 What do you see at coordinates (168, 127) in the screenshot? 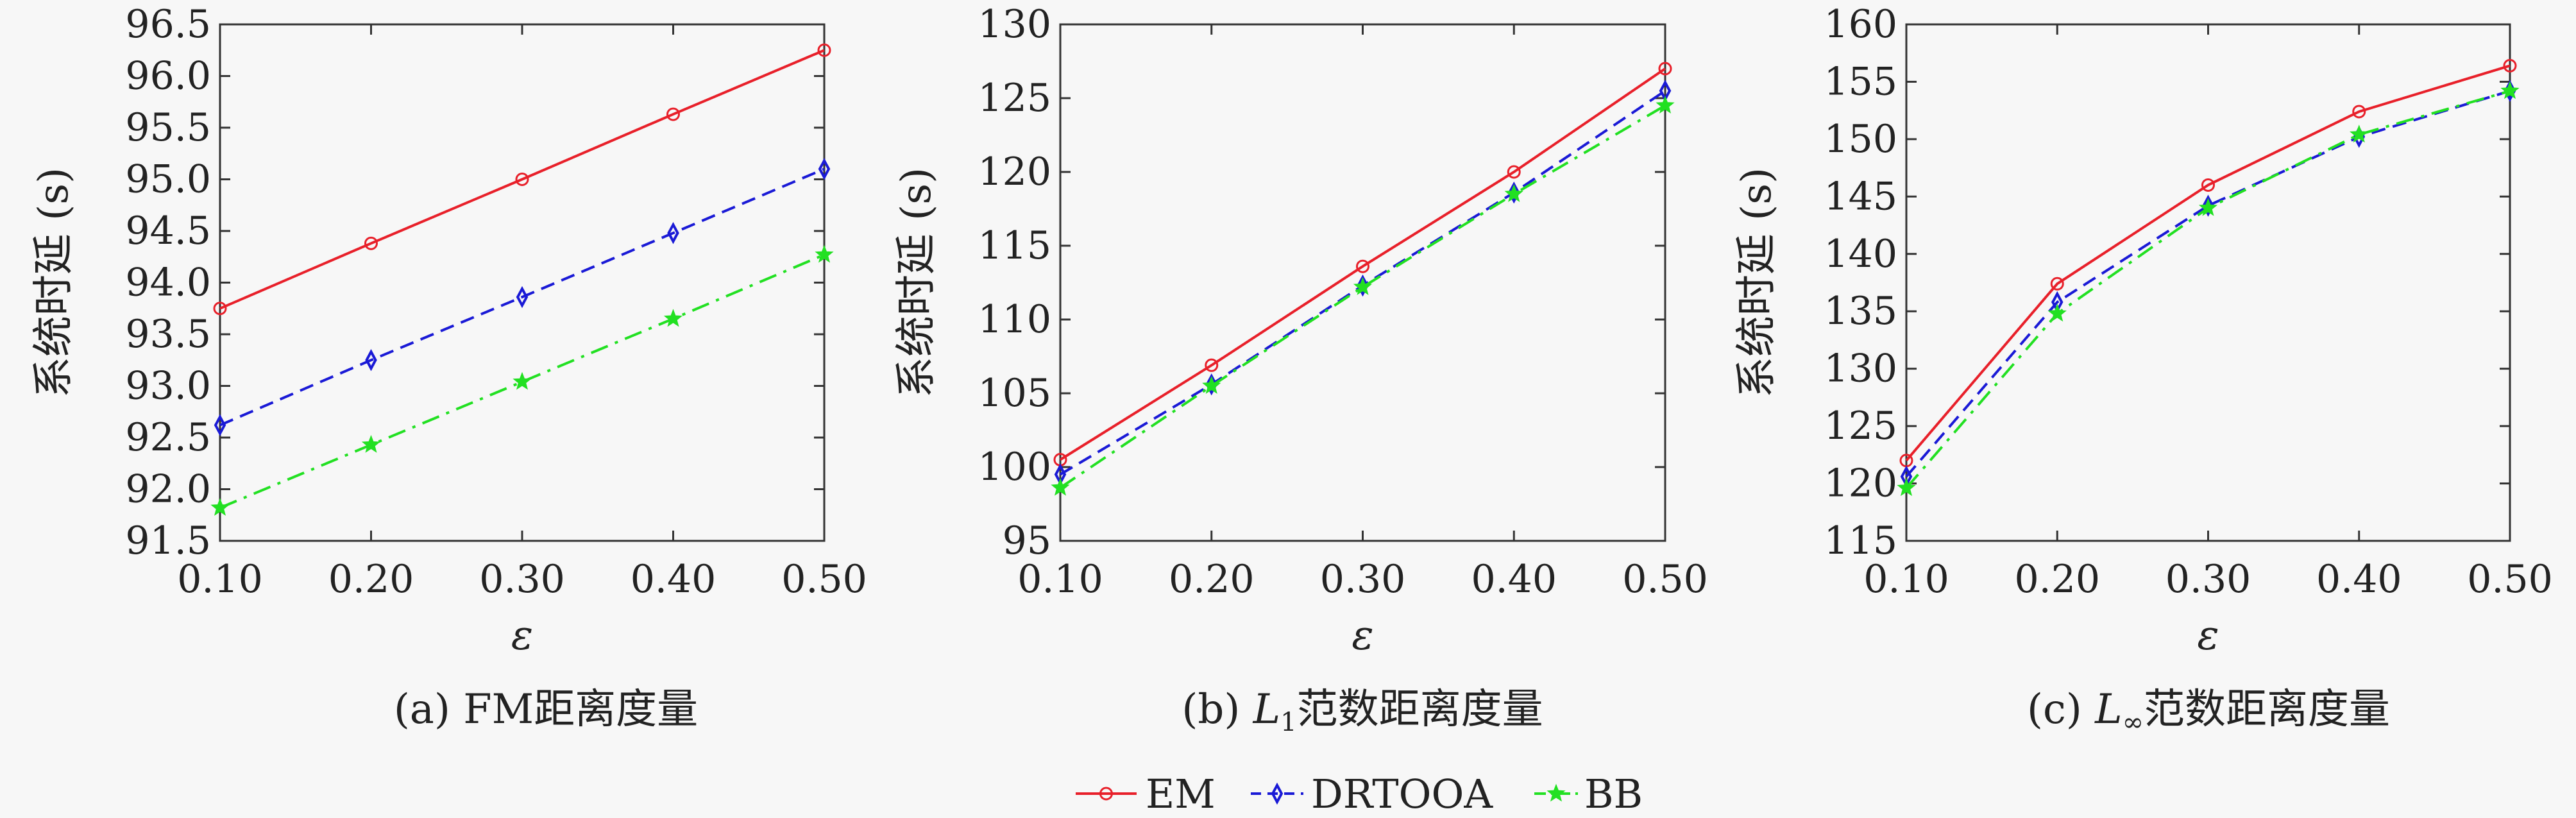
I see `y-tick-label: 95.5` at bounding box center [168, 127].